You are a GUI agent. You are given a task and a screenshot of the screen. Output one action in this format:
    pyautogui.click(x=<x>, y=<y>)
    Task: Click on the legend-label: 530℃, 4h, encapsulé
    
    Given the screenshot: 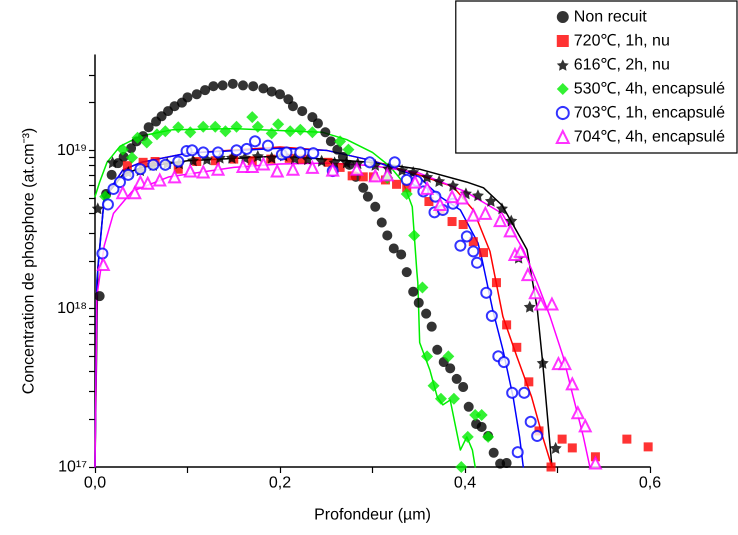 What is the action you would take?
    pyautogui.click(x=650, y=89)
    